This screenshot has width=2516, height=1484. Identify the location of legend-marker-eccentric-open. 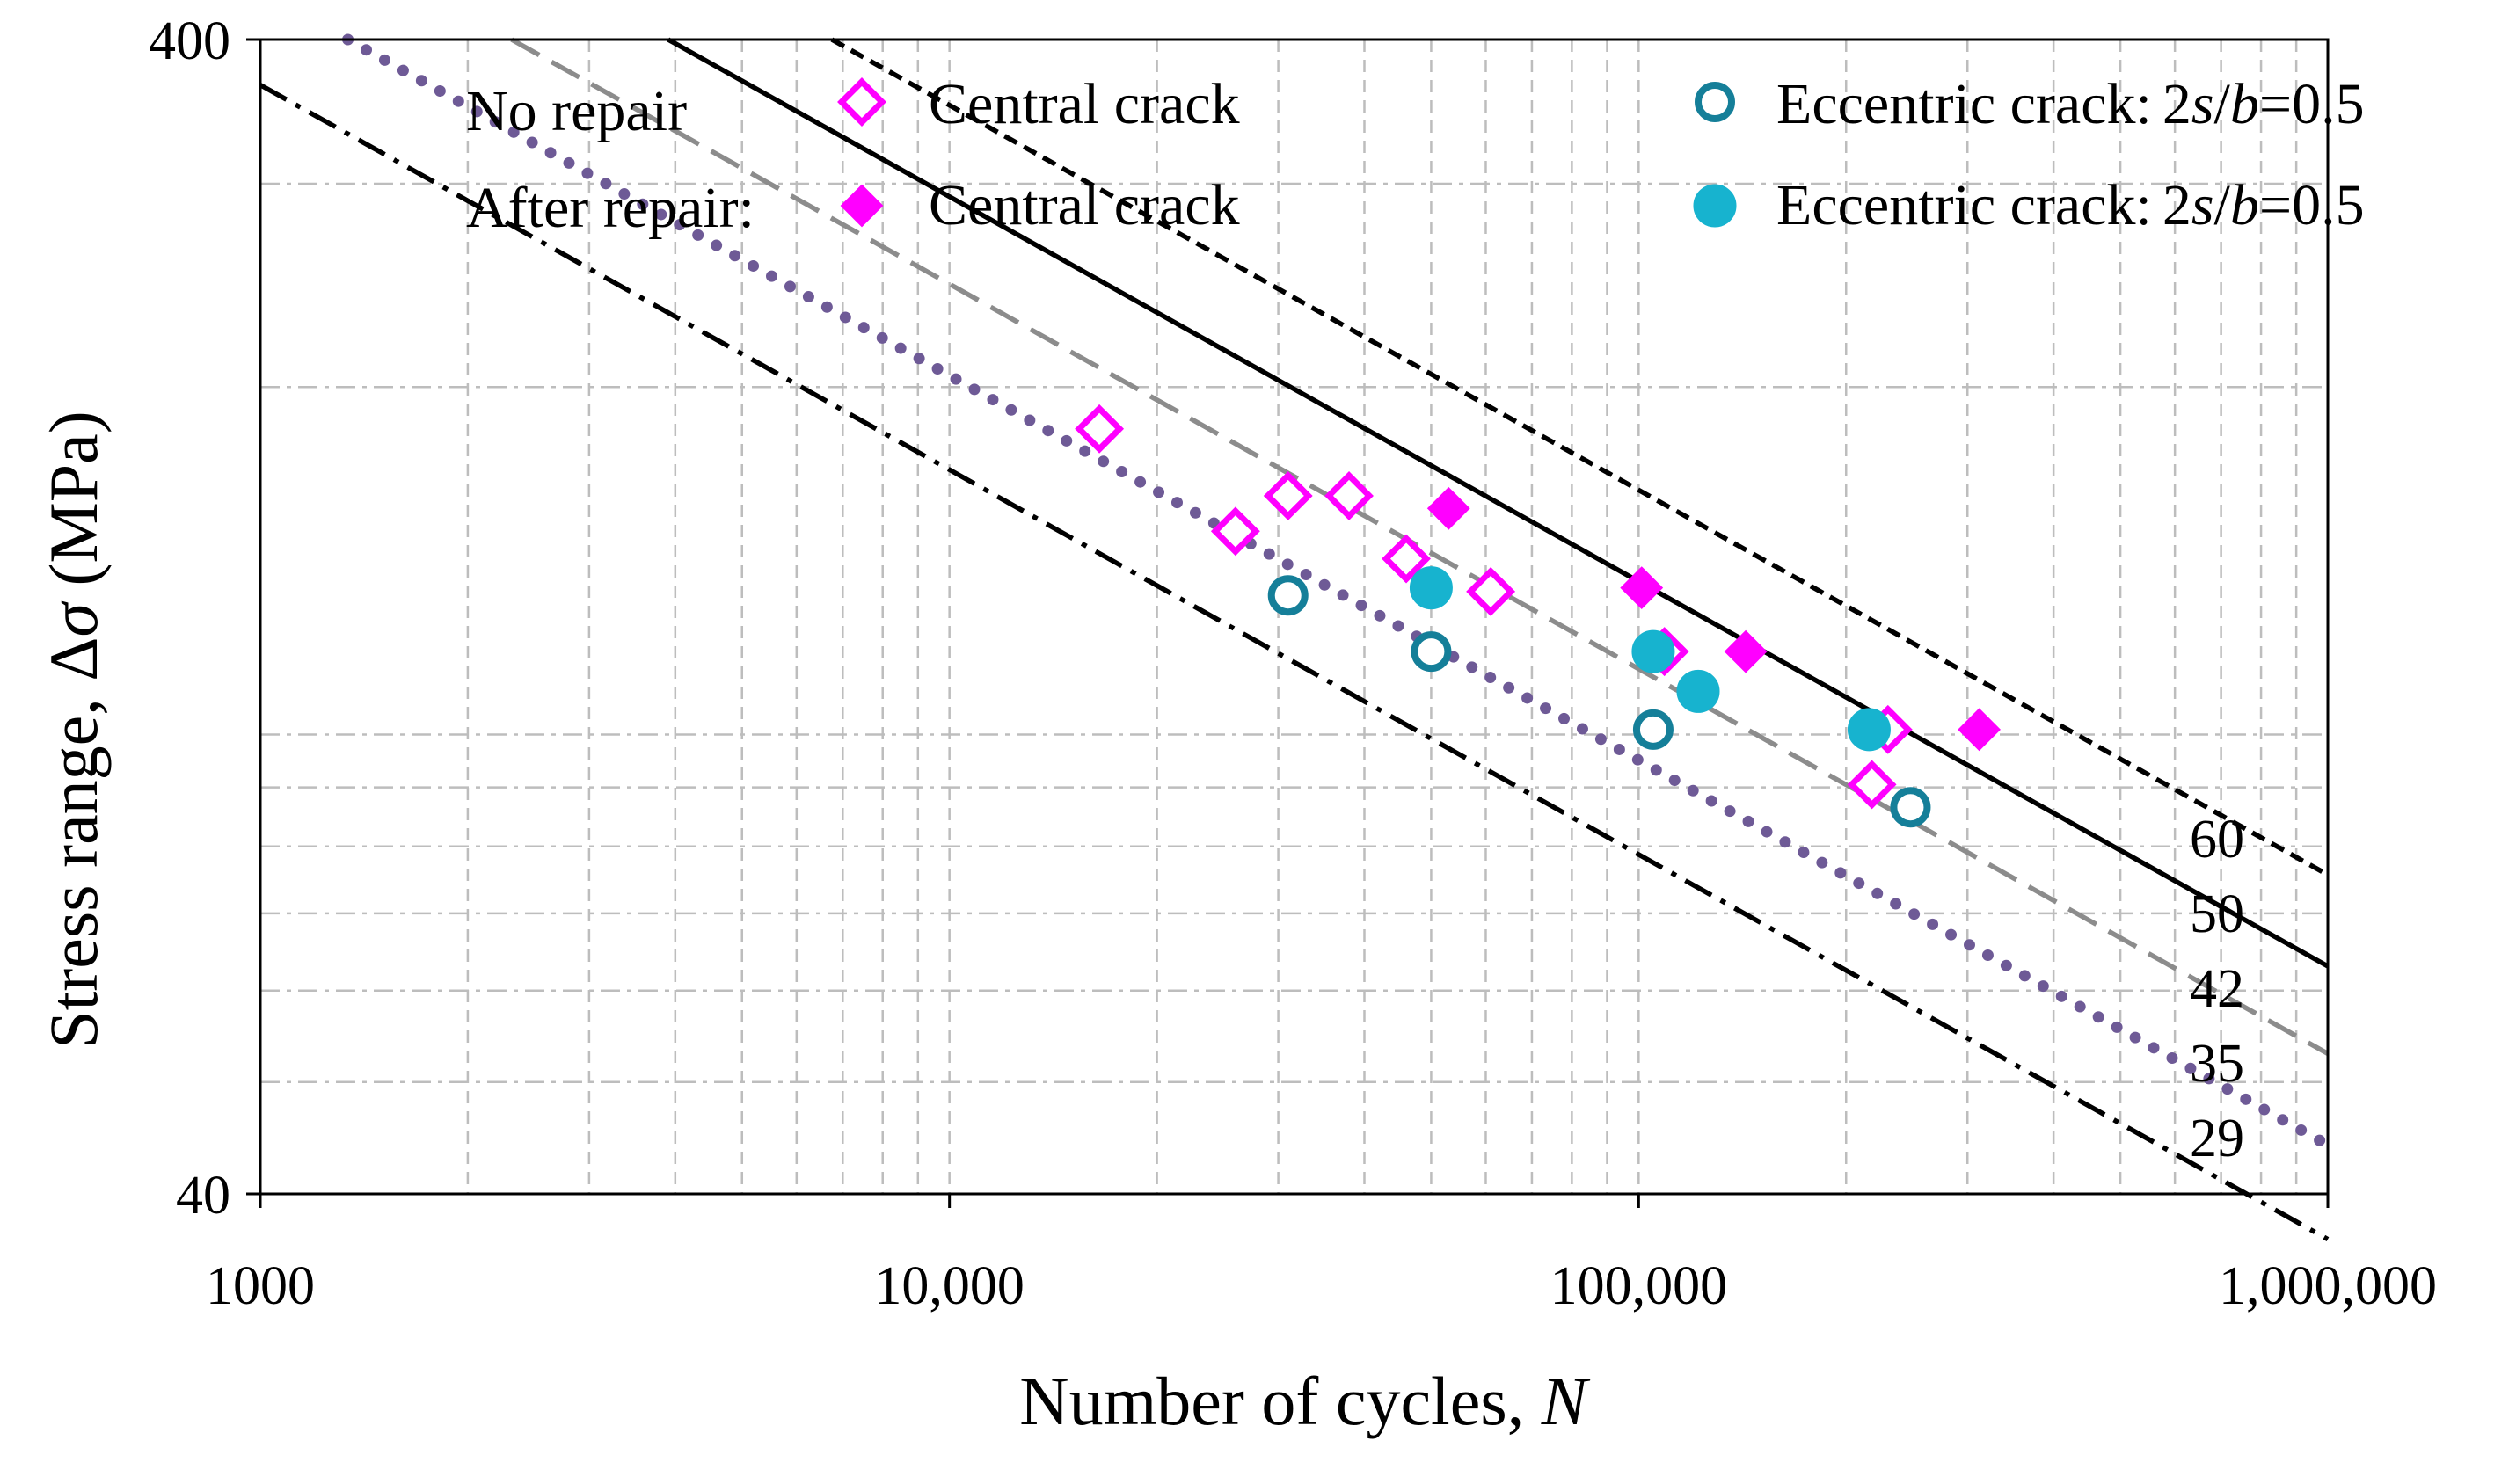
(1715, 102).